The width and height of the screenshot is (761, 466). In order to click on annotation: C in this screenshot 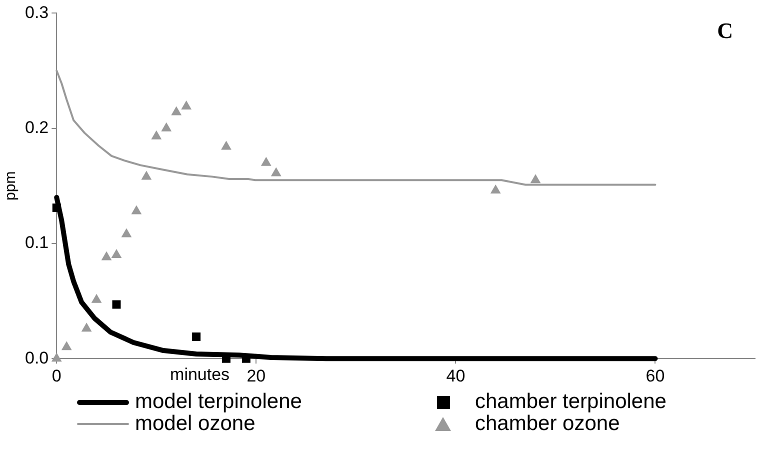, I will do `click(725, 30)`.